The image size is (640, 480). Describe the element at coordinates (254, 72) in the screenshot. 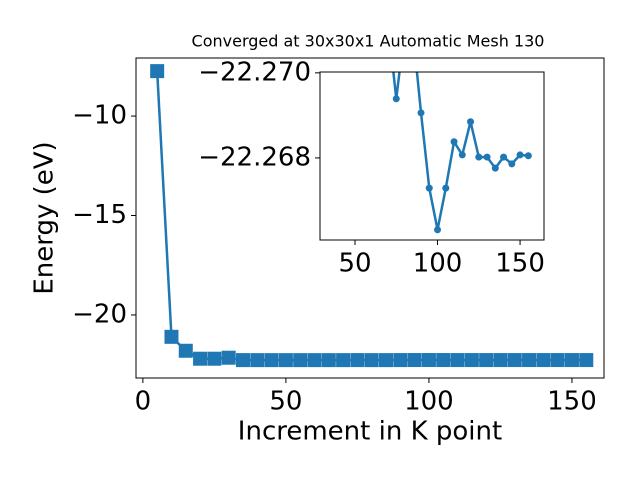

I see `y-tick-label: −22.270` at that location.